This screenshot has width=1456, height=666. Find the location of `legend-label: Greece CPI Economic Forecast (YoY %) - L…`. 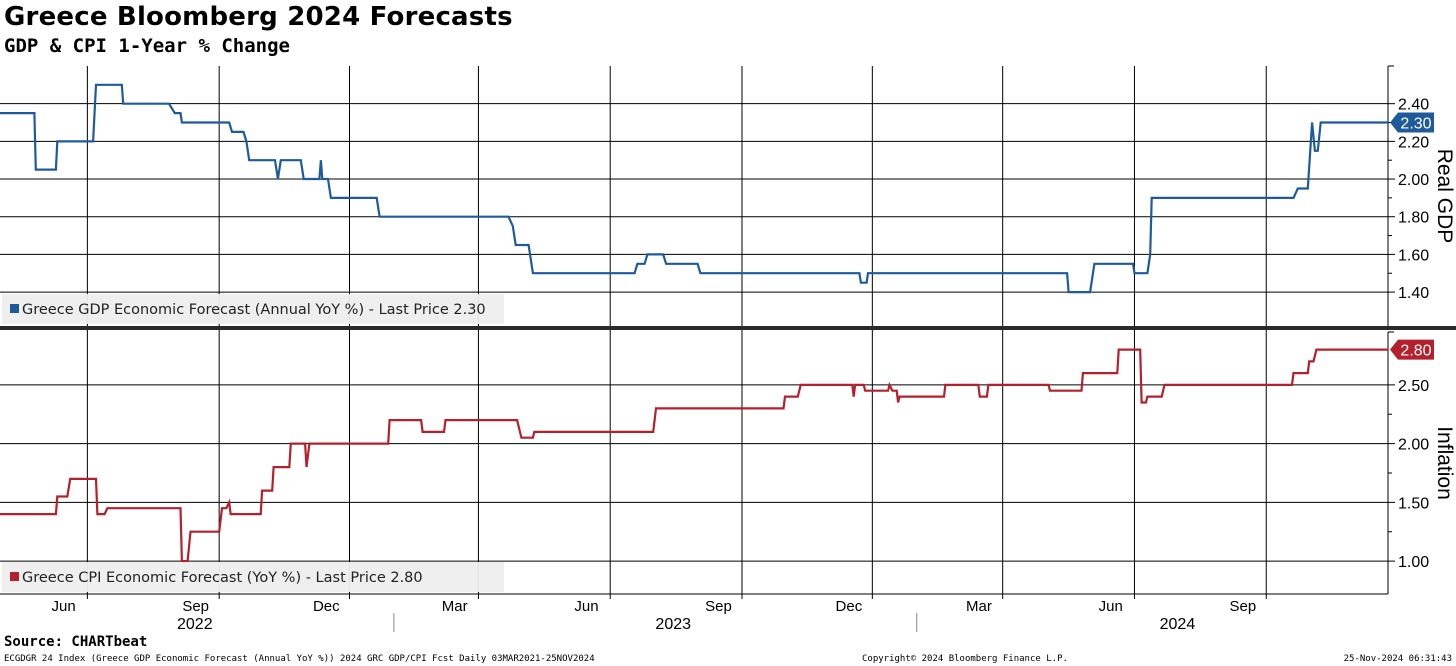

legend-label: Greece CPI Economic Forecast (YoY %) - L… is located at coordinates (222, 578).